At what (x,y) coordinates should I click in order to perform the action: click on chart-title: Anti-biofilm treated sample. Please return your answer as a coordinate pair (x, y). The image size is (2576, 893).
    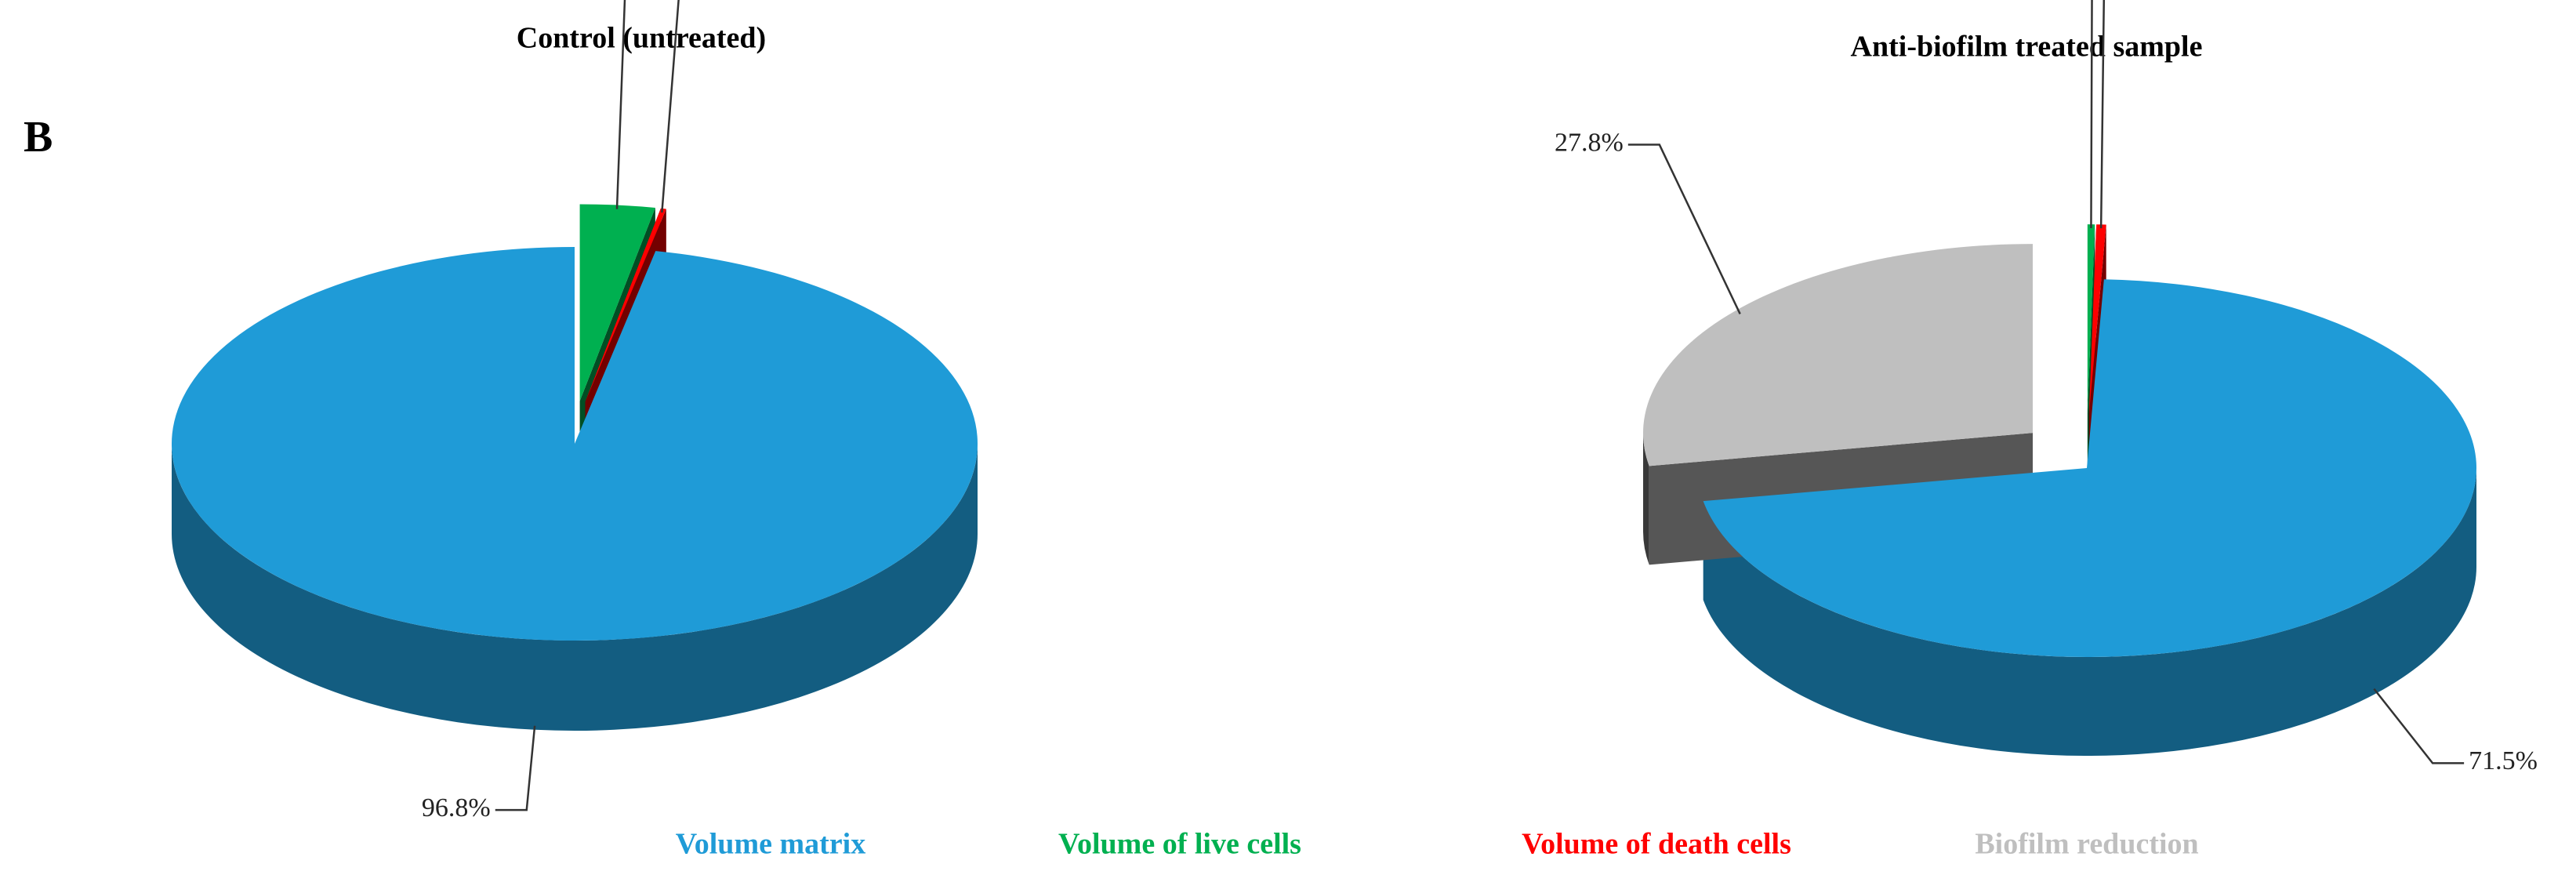
    Looking at the image, I should click on (2027, 47).